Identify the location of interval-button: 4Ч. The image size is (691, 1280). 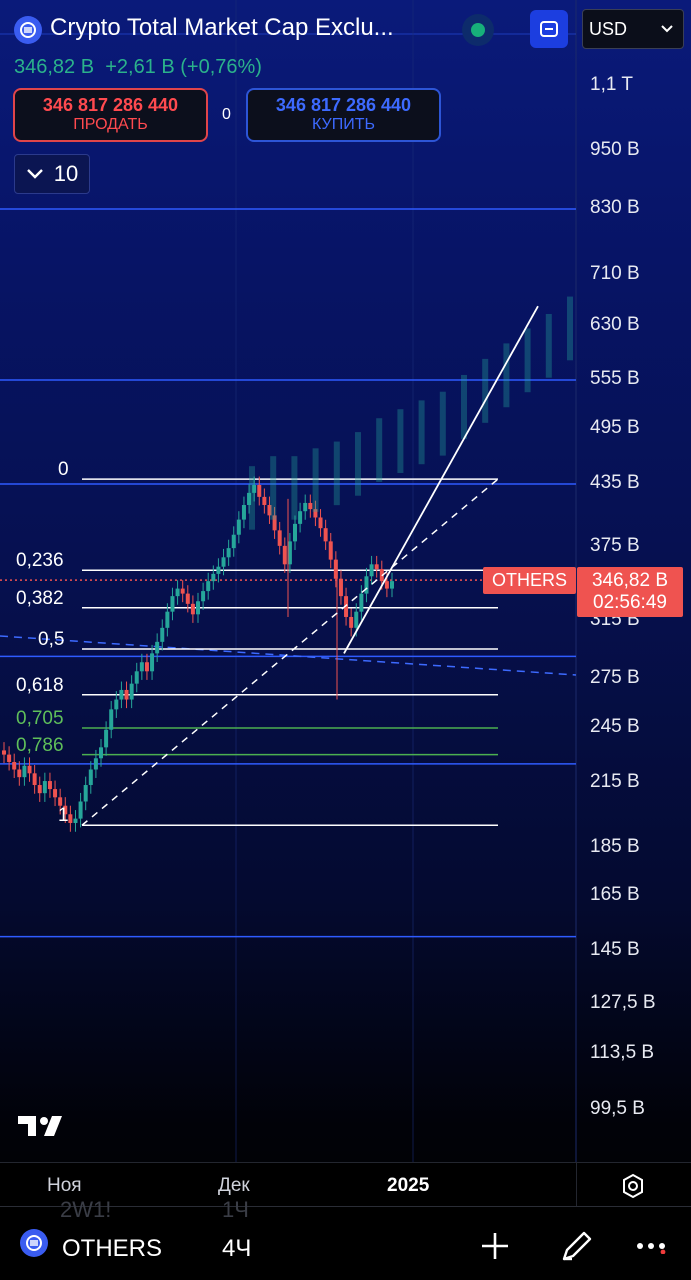
(237, 1248).